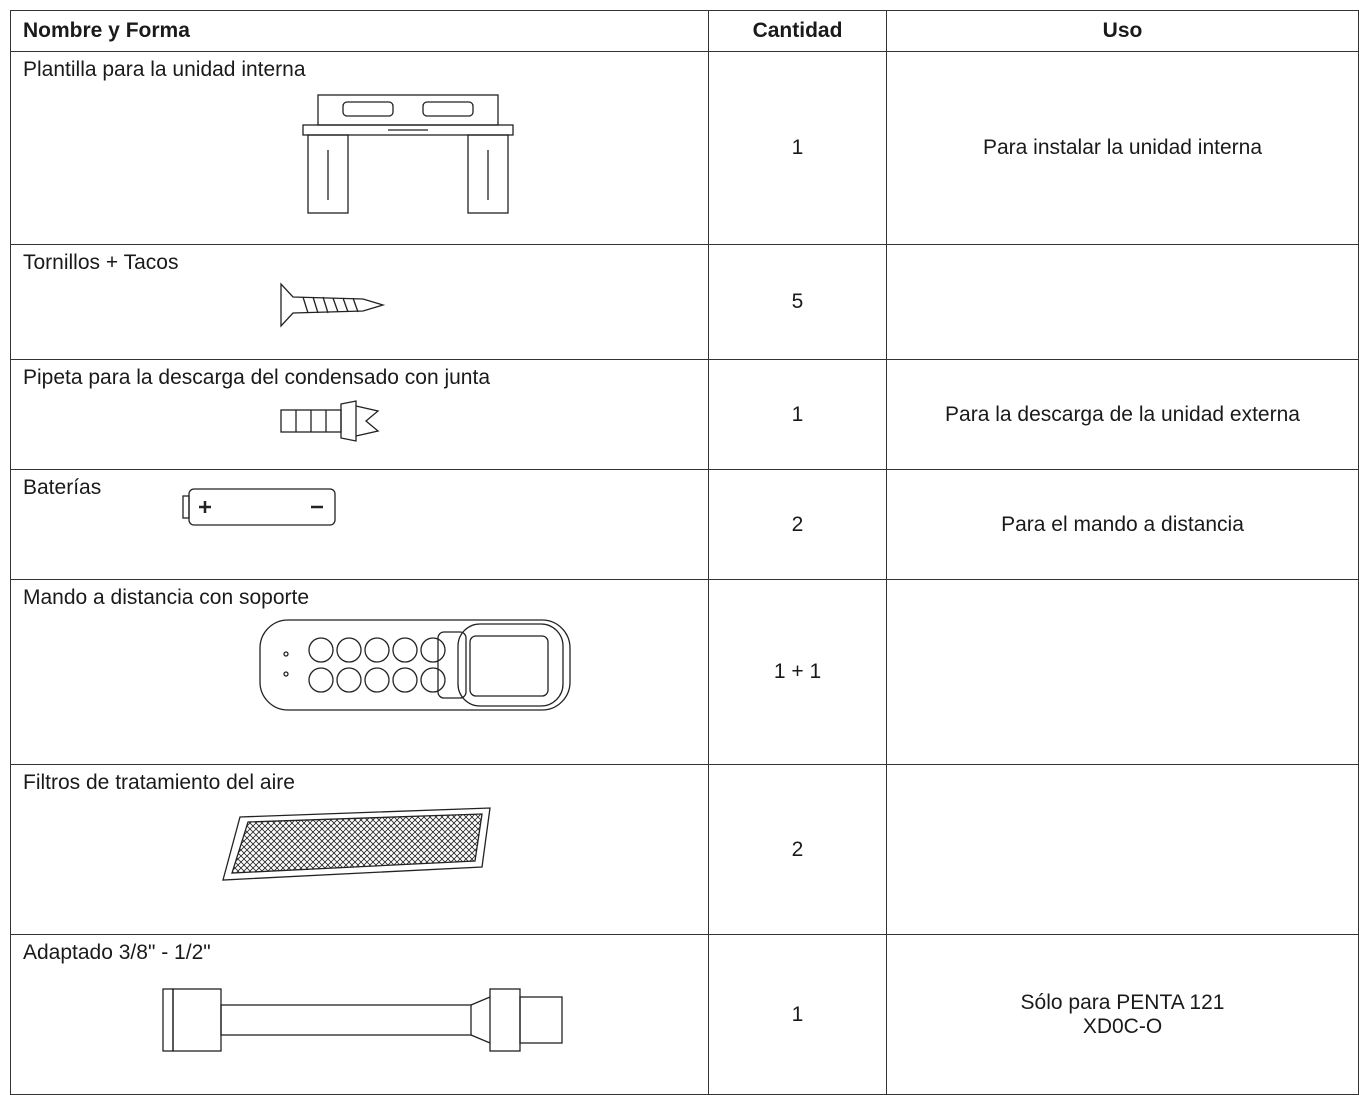 The height and width of the screenshot is (1095, 1359). I want to click on name: Baterías, so click(62, 487).